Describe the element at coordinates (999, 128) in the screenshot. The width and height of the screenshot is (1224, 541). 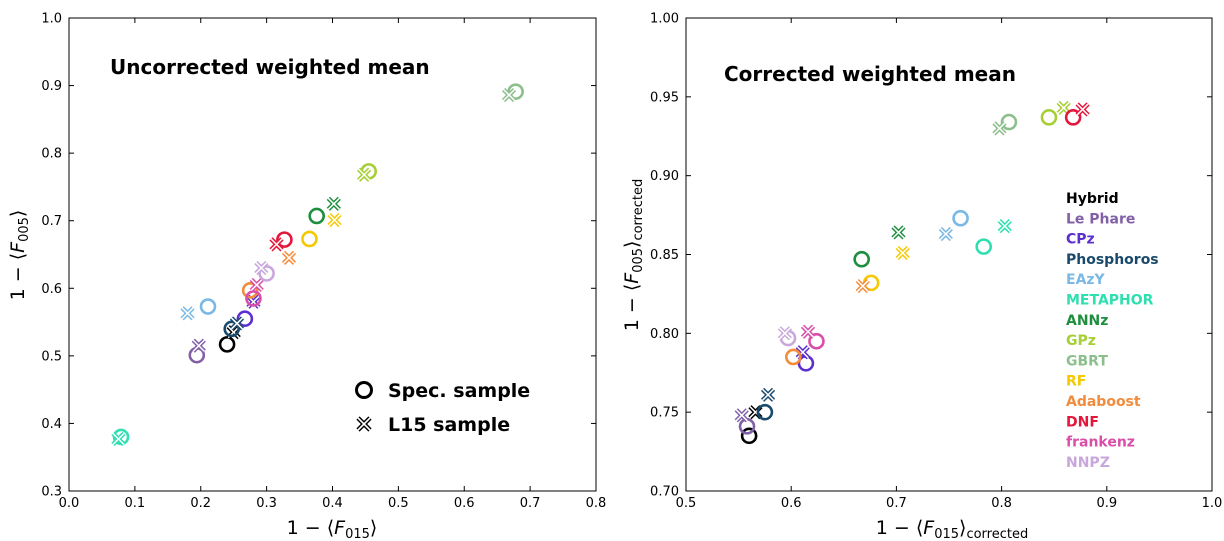
I see `right-l15-point-gbrt` at that location.